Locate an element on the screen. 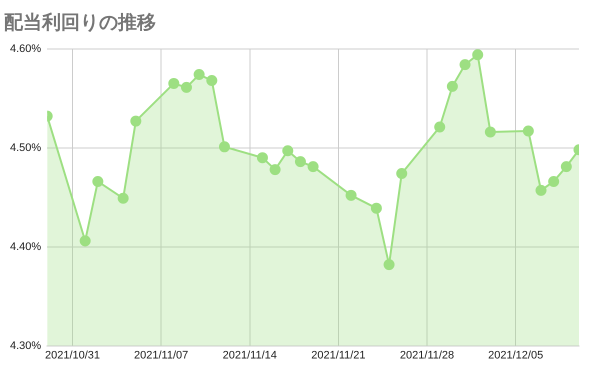 Image resolution: width=598 pixels, height=369 pixels. x-tick-label: 2021/10/31 is located at coordinates (72, 355).